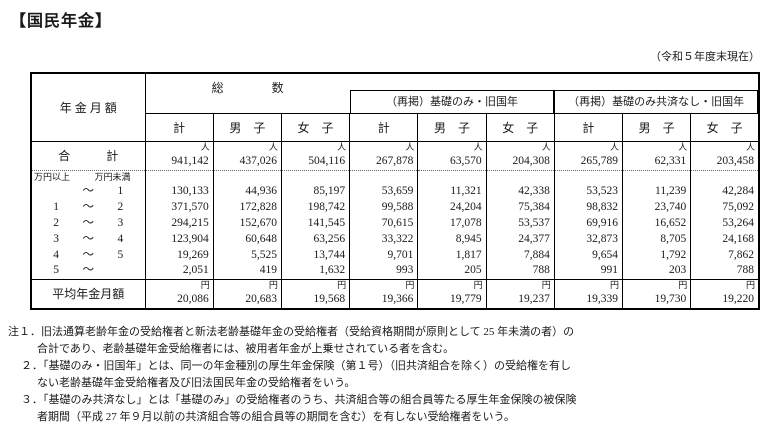  I want to click on group-header-basic-only-no-mutual: （再掲）基礎のみ共済なし・旧国年, so click(656, 93).